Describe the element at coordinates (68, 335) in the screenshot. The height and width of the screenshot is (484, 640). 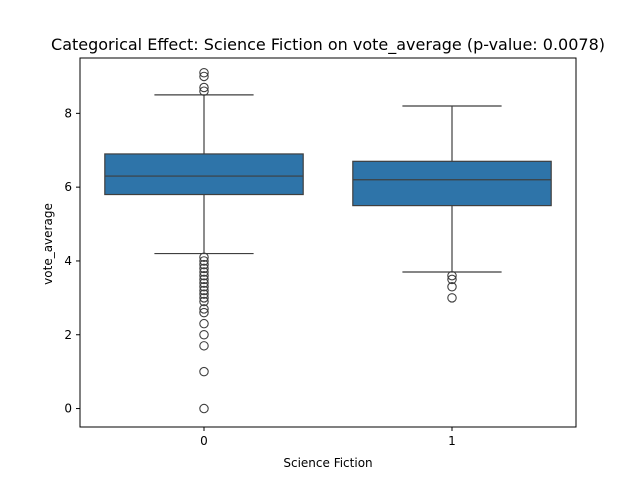
I see `y-tick-label: 2` at that location.